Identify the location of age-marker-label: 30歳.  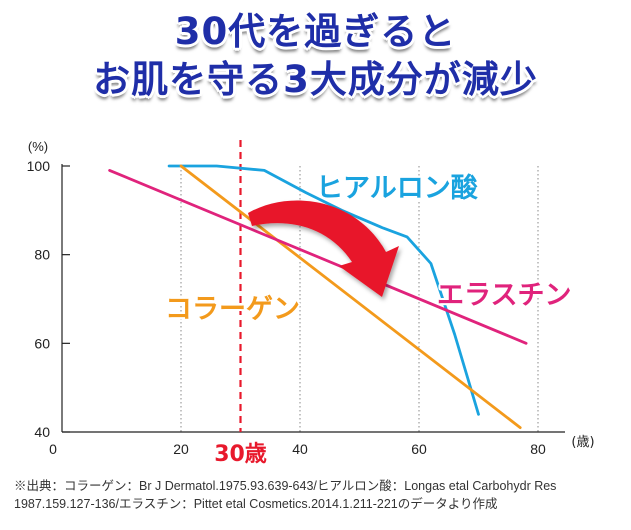
(240, 454).